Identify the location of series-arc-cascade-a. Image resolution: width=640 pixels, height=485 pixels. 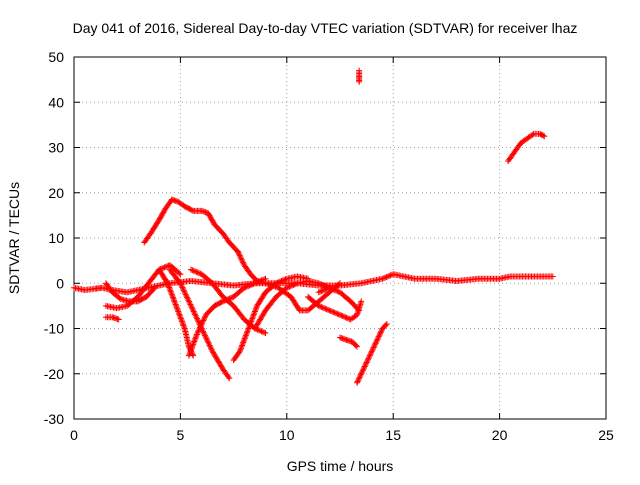
(176, 312).